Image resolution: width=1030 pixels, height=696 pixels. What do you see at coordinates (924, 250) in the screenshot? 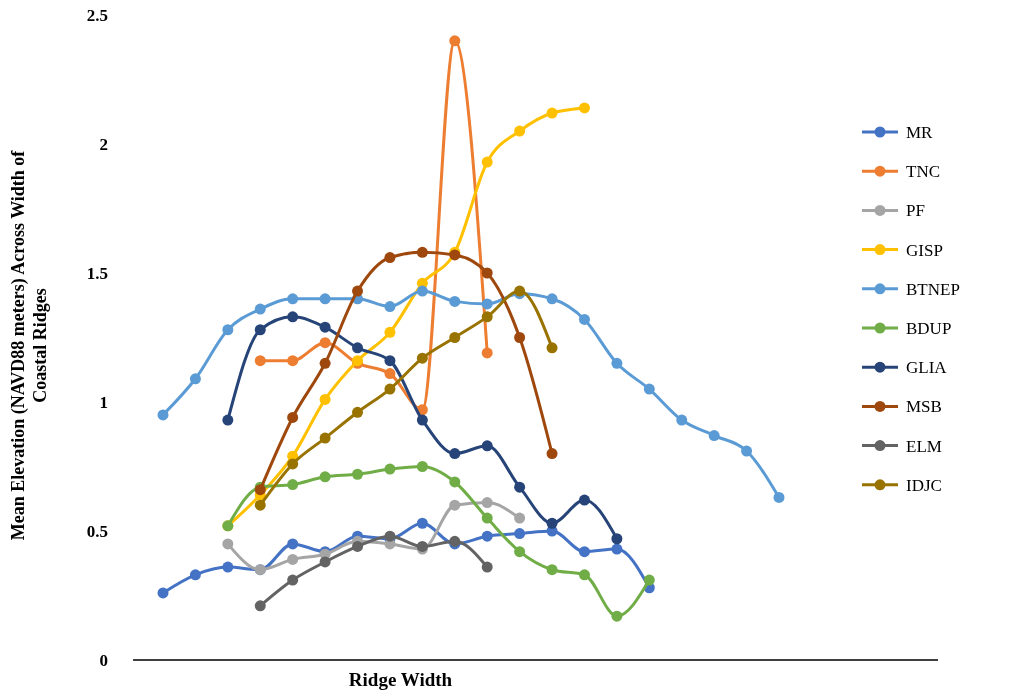
I see `legend-label: GISP` at bounding box center [924, 250].